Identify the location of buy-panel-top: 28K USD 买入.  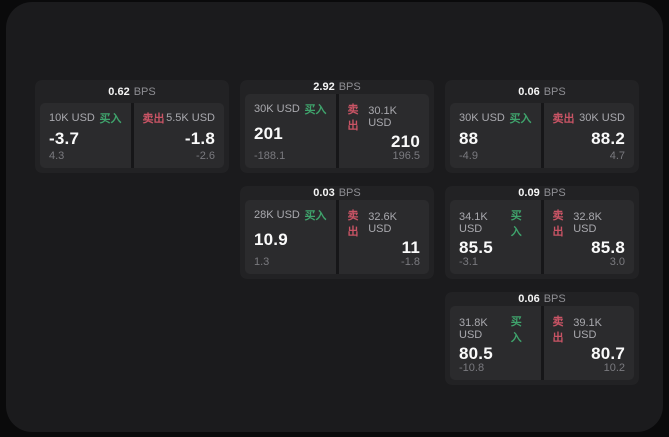
(290, 215).